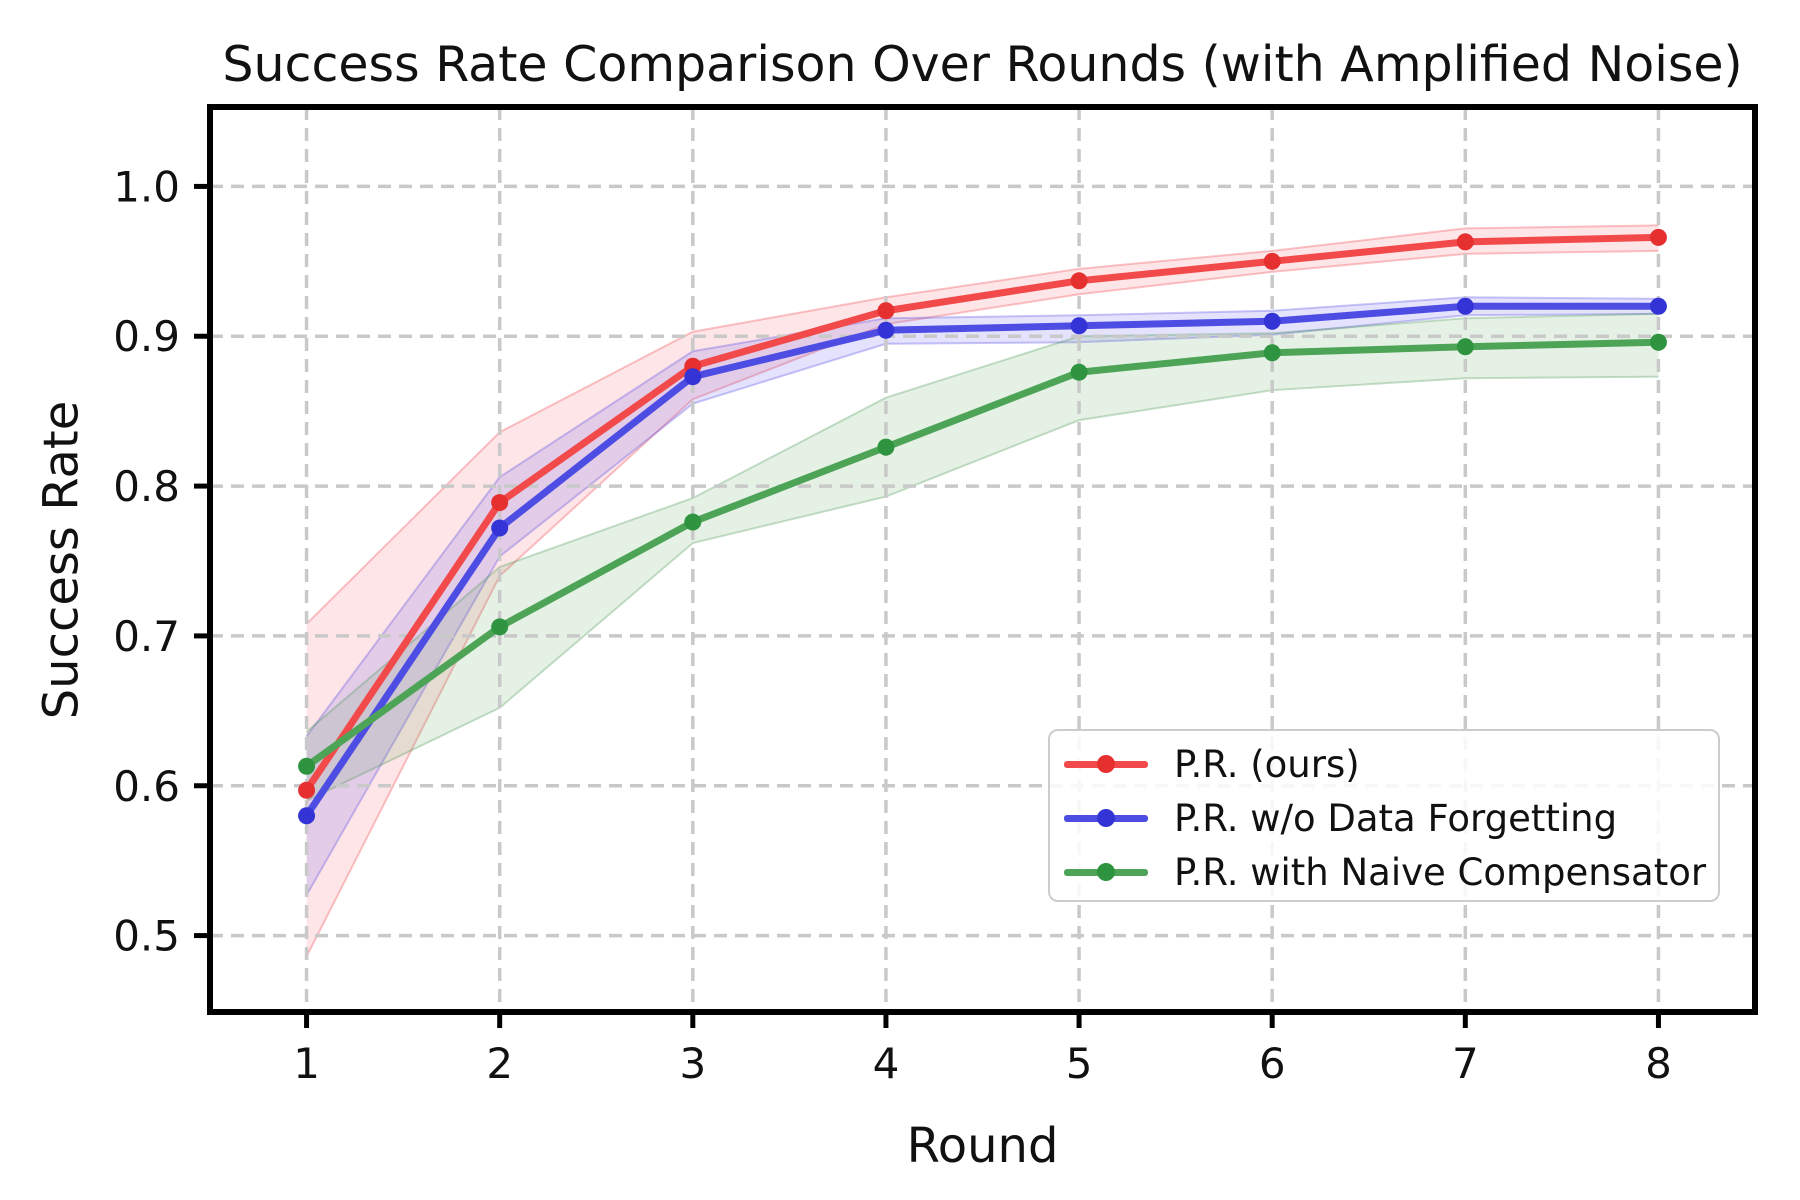 The image size is (1800, 1200). I want to click on x-tick-label: 8, so click(1658, 1063).